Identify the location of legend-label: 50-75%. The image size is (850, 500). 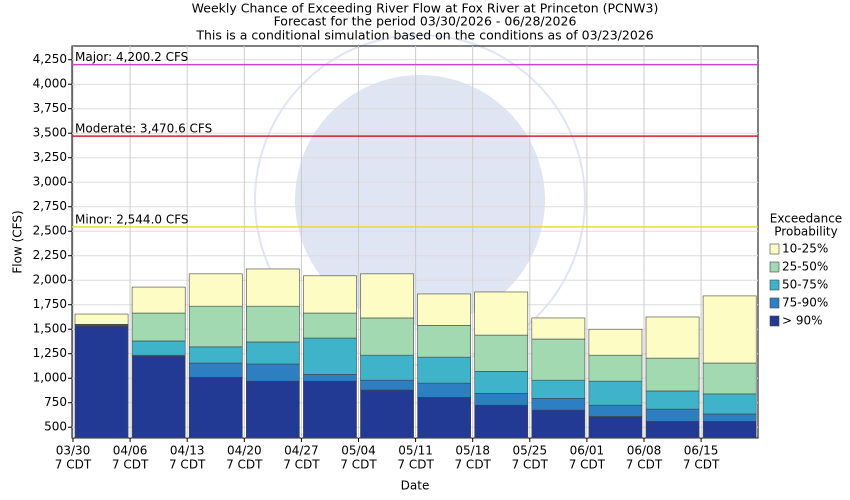
(805, 285).